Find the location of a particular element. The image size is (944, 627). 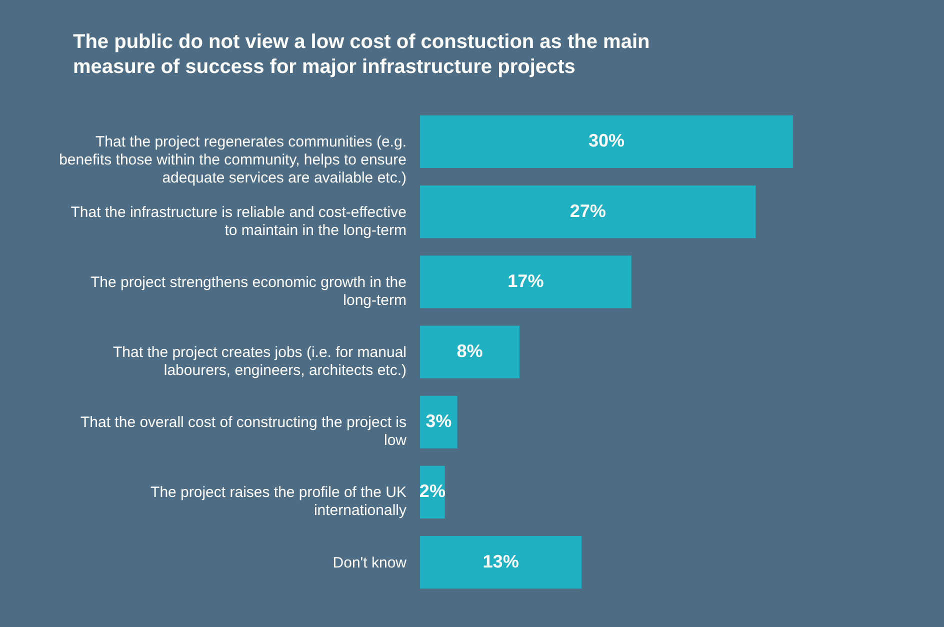

y-tick-label: That the project creates jobs (i.e. for manual labourers, engineers, architects etc.) is located at coordinates (259, 361).